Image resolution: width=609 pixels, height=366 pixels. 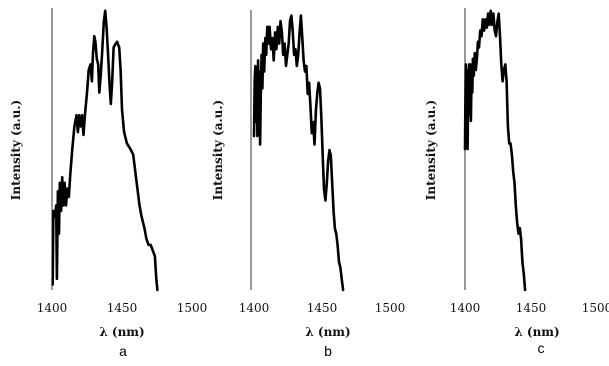 What do you see at coordinates (123, 351) in the screenshot?
I see `panel-label: a` at bounding box center [123, 351].